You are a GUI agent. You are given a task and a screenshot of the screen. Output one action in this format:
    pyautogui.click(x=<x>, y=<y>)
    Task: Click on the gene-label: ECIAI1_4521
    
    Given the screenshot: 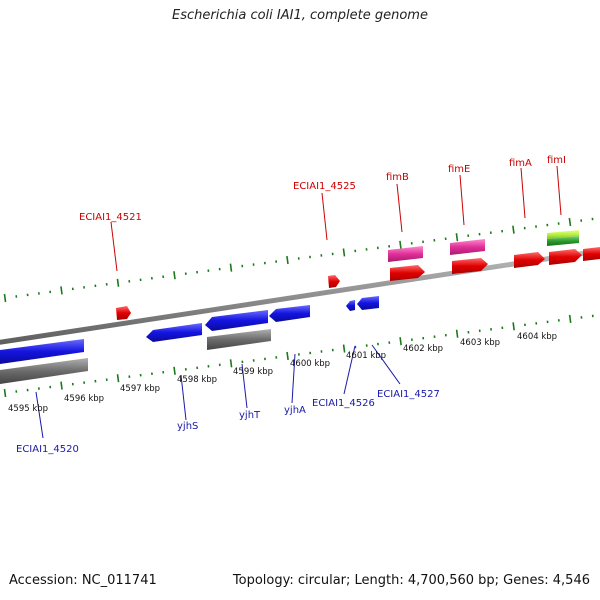 What is the action you would take?
    pyautogui.click(x=110, y=217)
    